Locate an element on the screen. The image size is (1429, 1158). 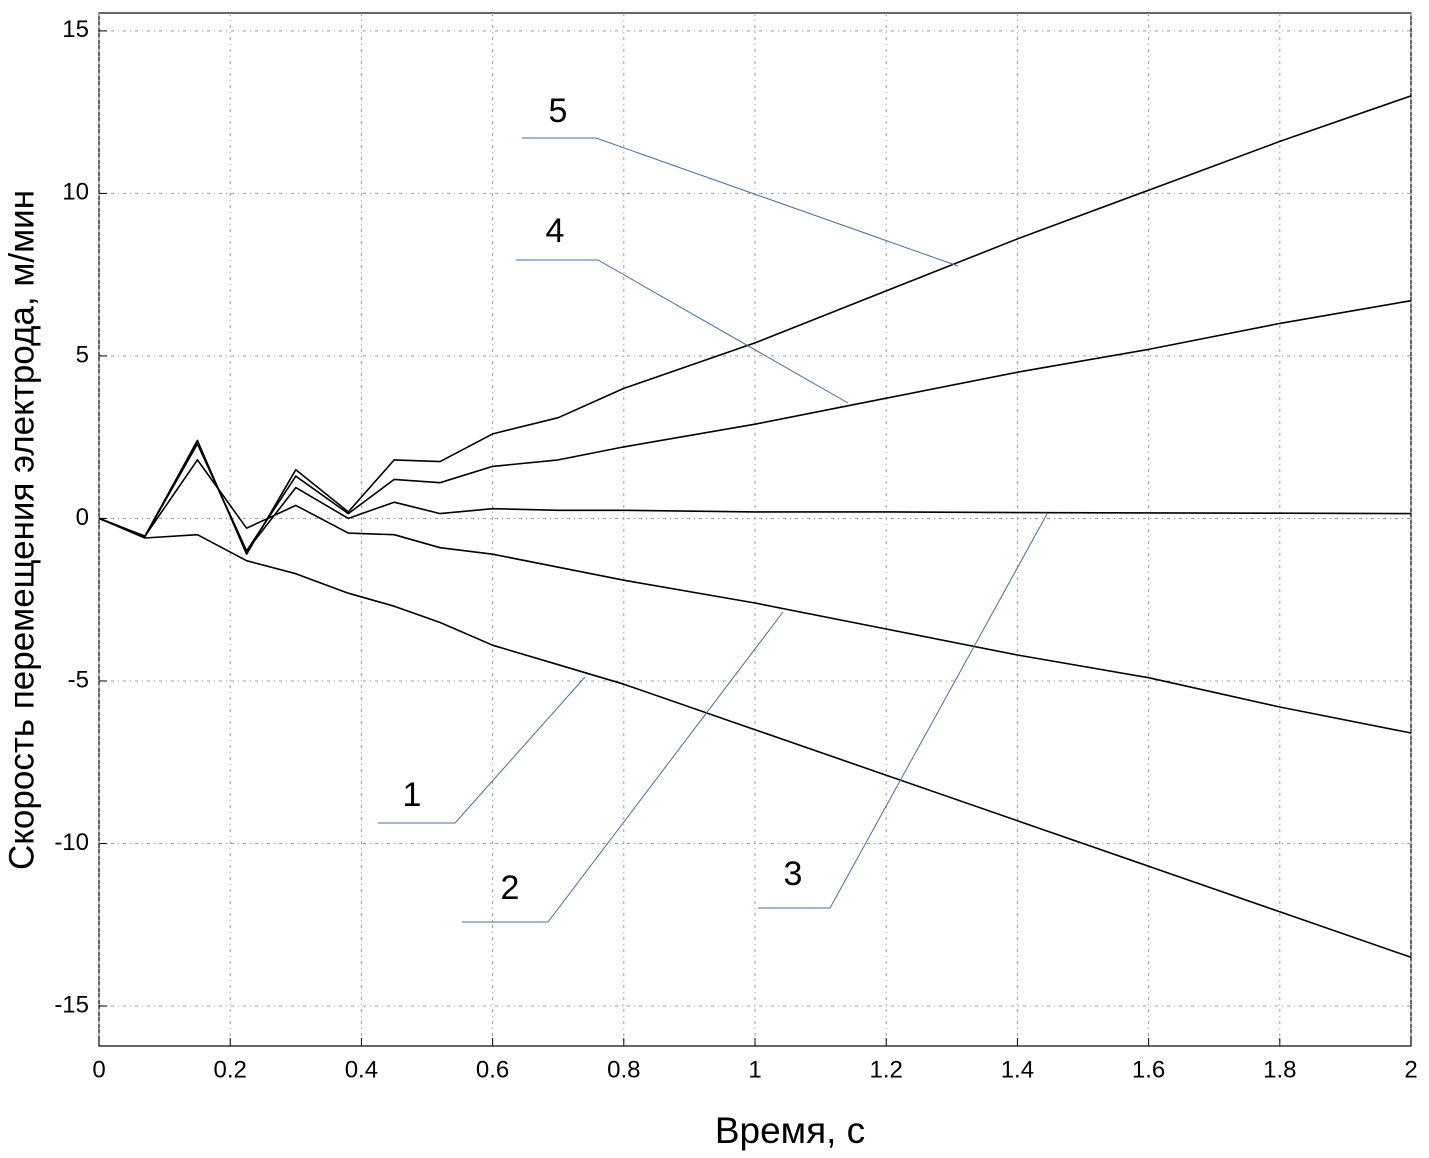
annotation-label: 4 is located at coordinates (555, 231).